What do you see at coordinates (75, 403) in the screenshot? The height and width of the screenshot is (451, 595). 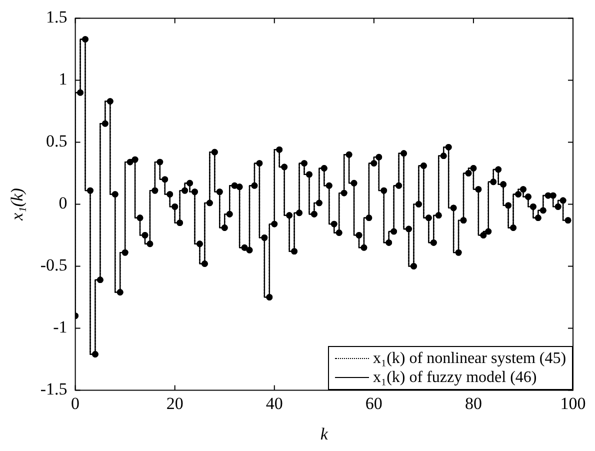 I see `x-tick-label: 0` at bounding box center [75, 403].